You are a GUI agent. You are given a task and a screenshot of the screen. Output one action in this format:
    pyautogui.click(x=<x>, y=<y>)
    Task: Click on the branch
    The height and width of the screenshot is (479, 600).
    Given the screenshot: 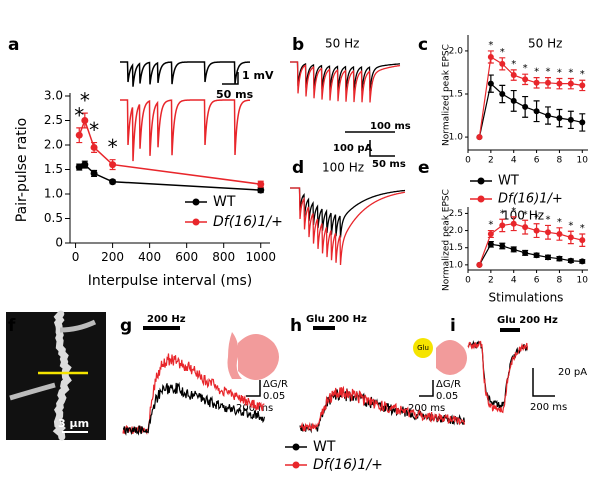 What is the action you would take?
    pyautogui.click(x=53, y=360)
    